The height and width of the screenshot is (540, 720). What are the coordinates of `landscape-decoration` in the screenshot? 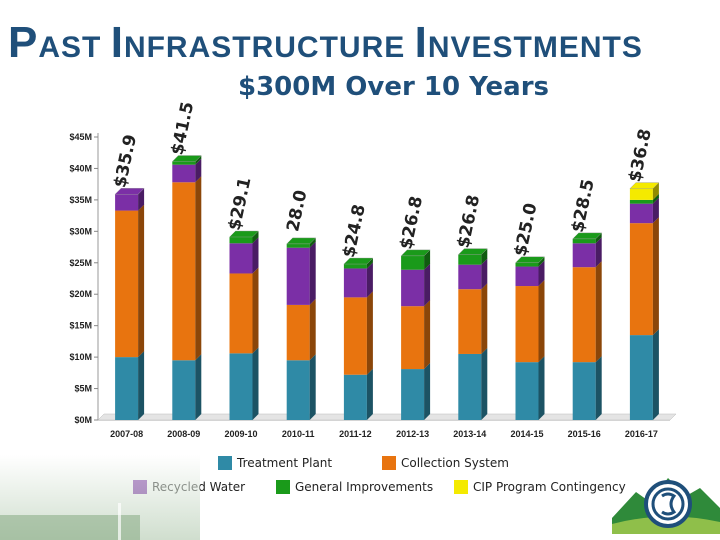 It's located at (100, 497).